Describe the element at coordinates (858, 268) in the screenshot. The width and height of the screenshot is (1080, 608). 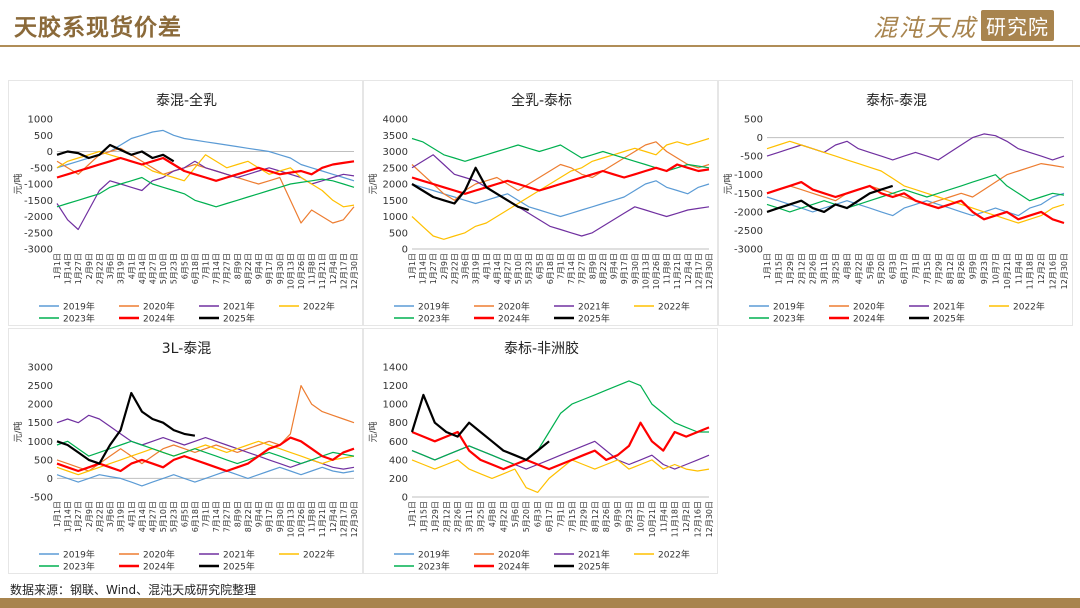
I see `x-tick-label: 4月22日` at that location.